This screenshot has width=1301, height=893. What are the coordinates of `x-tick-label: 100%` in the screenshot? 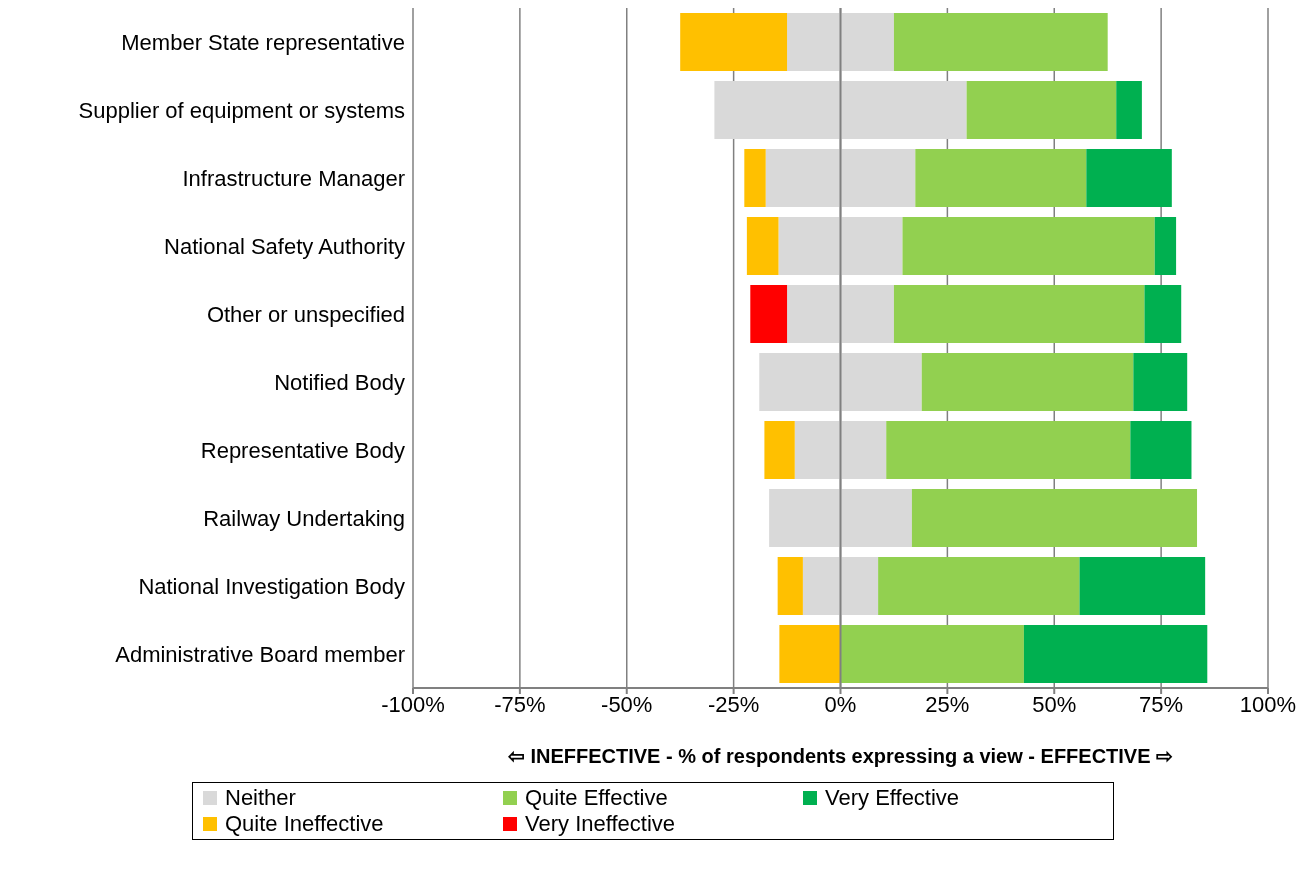 It's located at (1268, 704).